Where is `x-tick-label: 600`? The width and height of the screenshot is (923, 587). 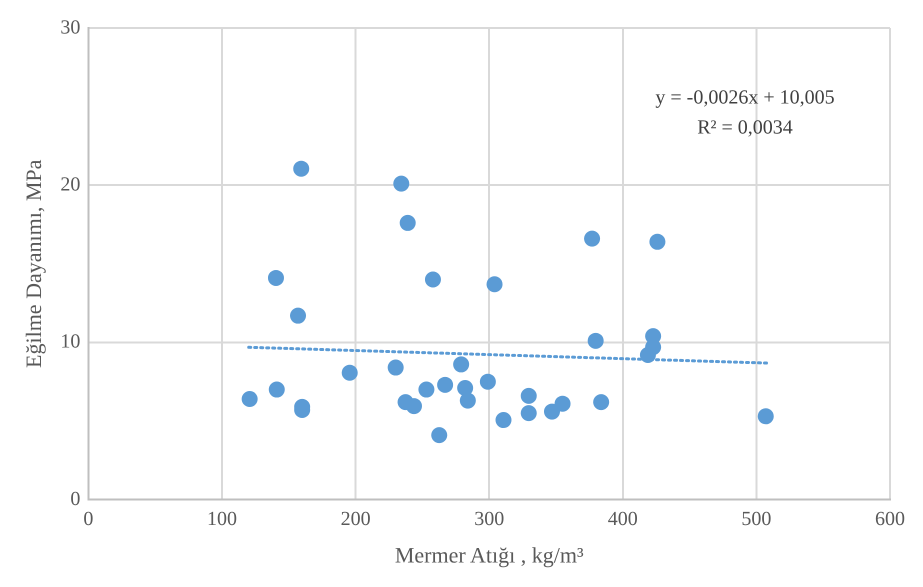 x-tick-label: 600 is located at coordinates (890, 519).